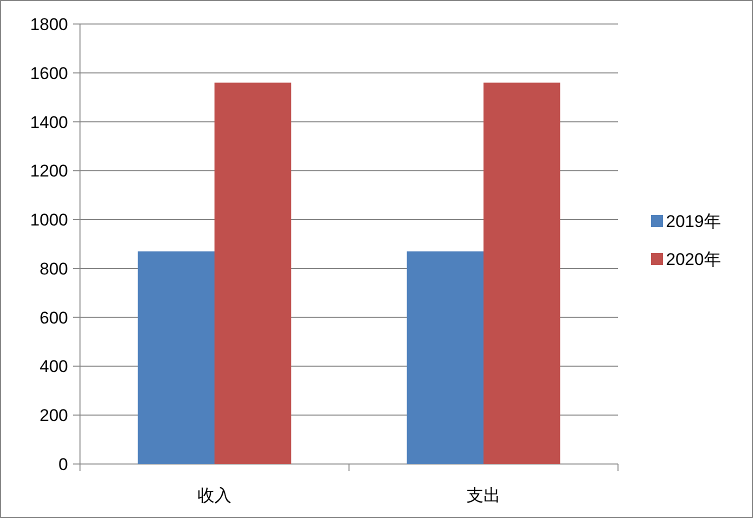  What do you see at coordinates (54, 366) in the screenshot?
I see `y-tick-label: 400` at bounding box center [54, 366].